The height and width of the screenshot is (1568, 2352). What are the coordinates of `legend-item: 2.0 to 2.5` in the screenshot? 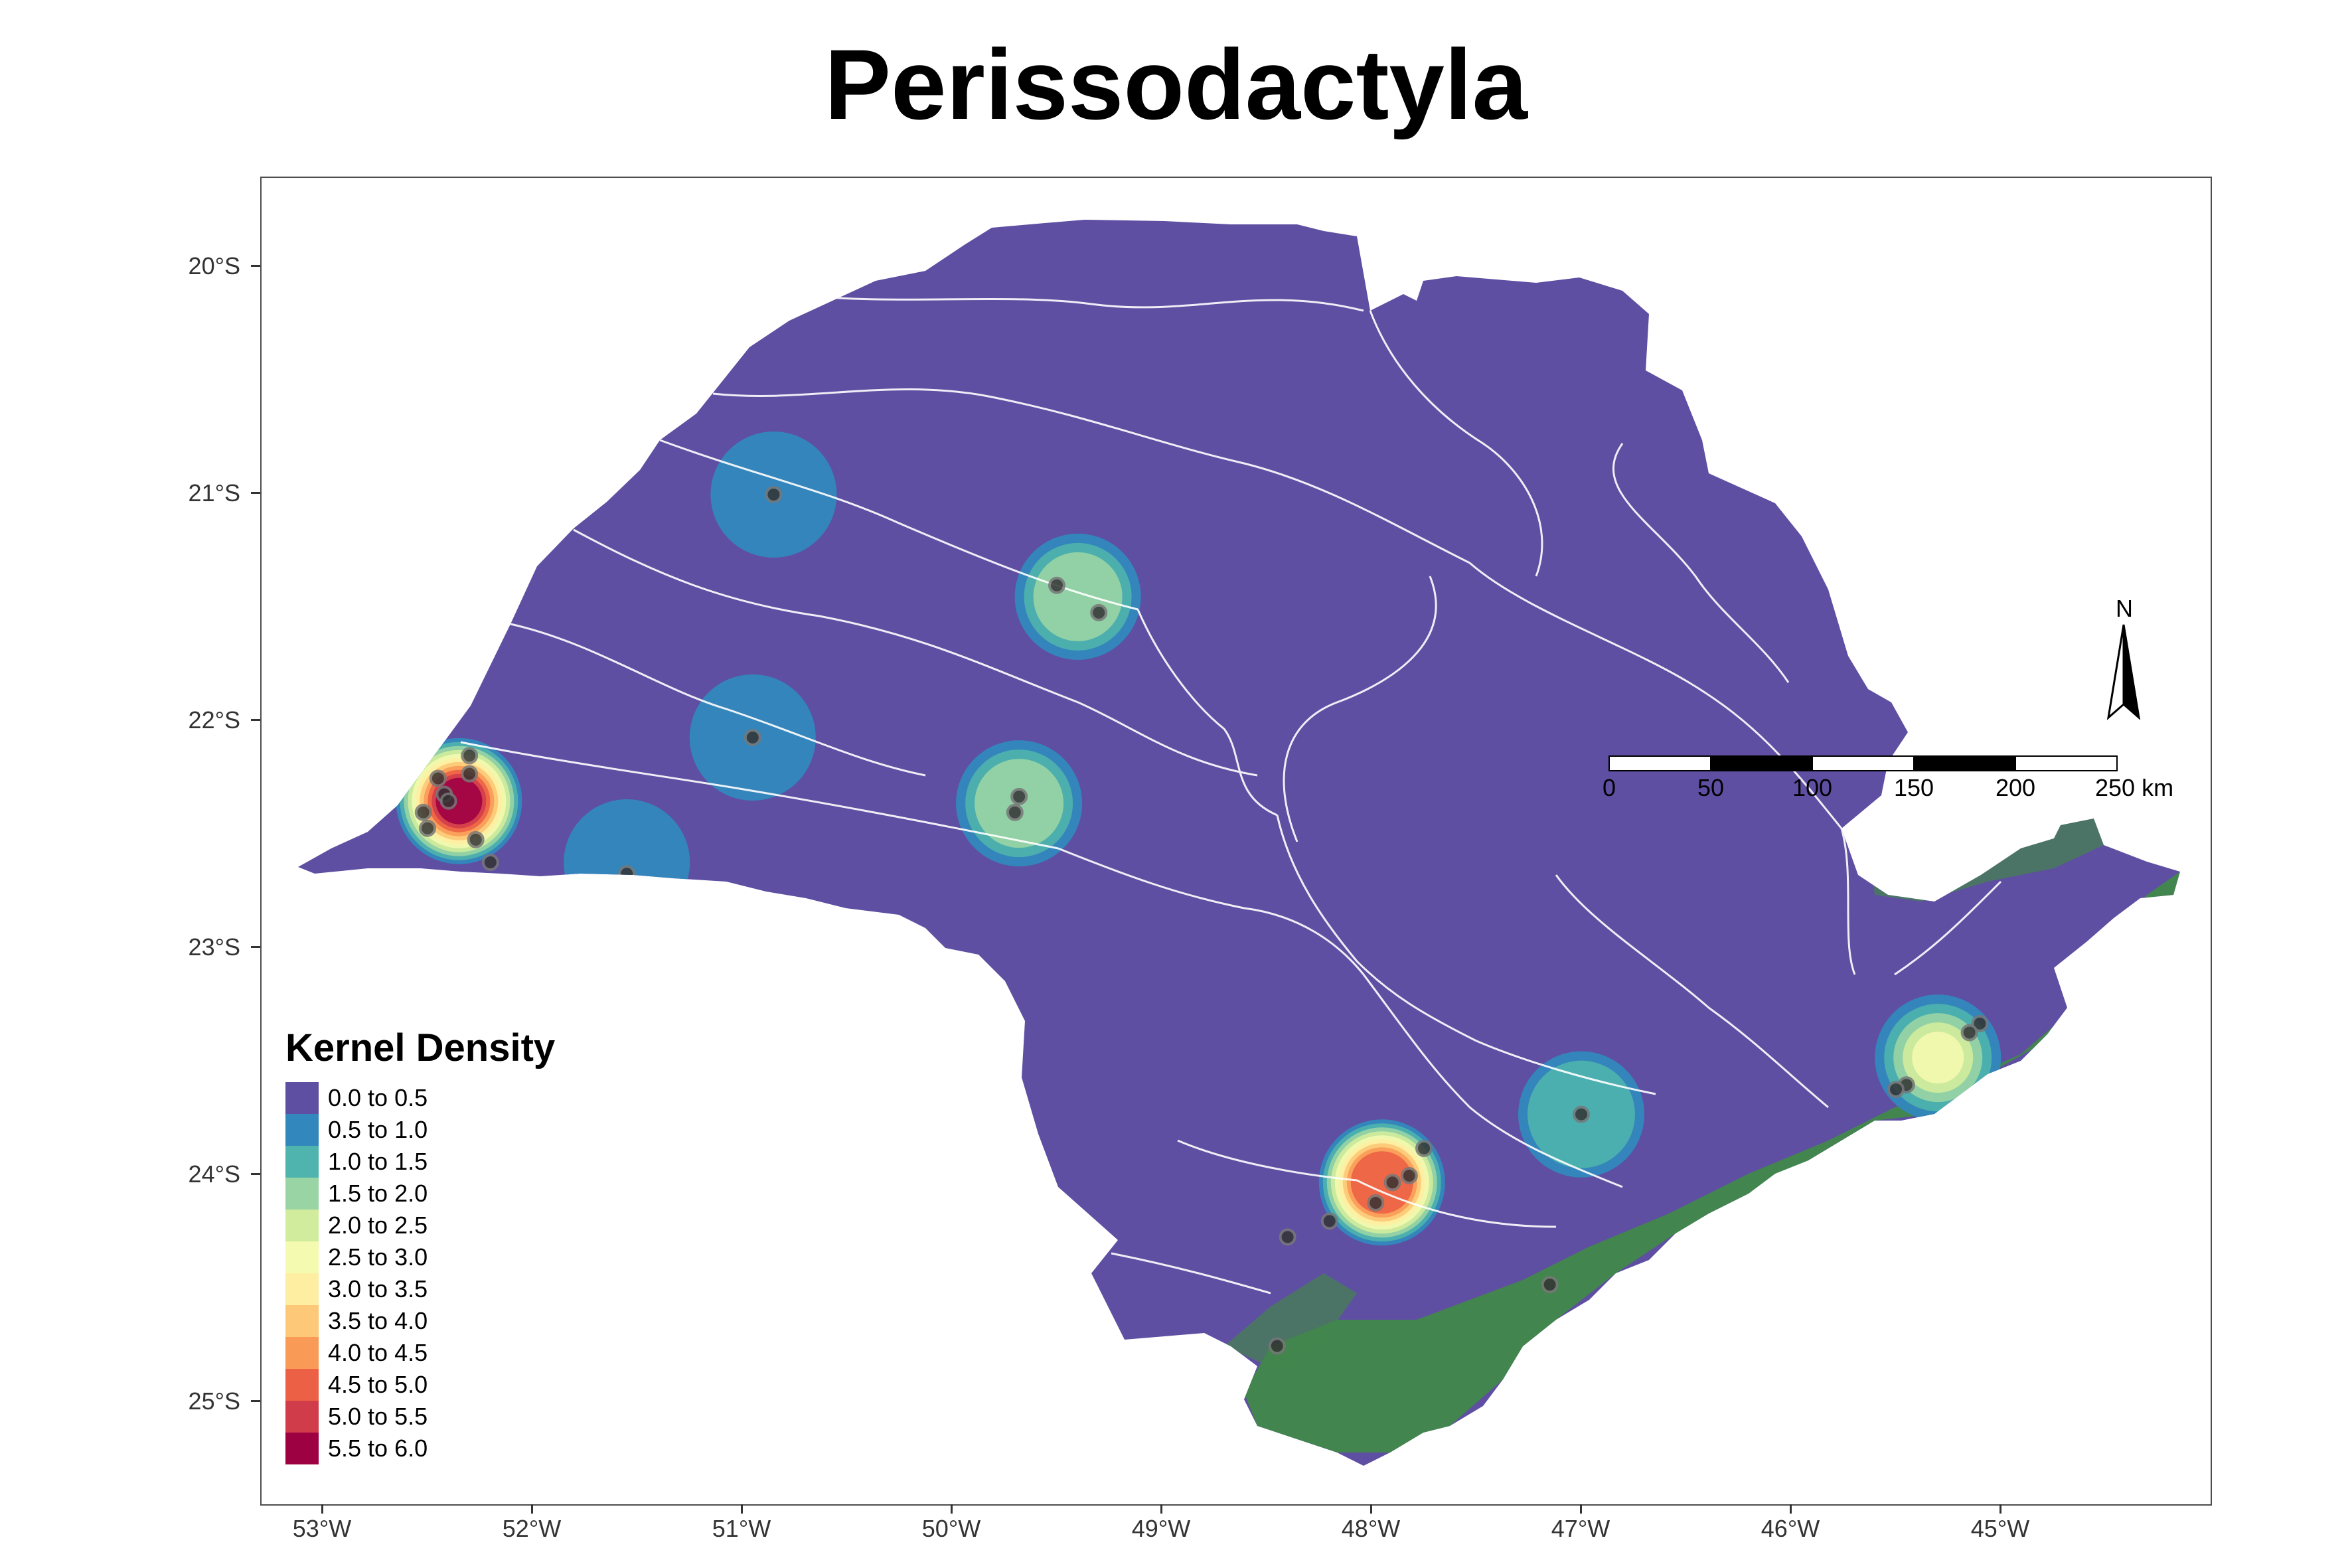 It's located at (420, 1226).